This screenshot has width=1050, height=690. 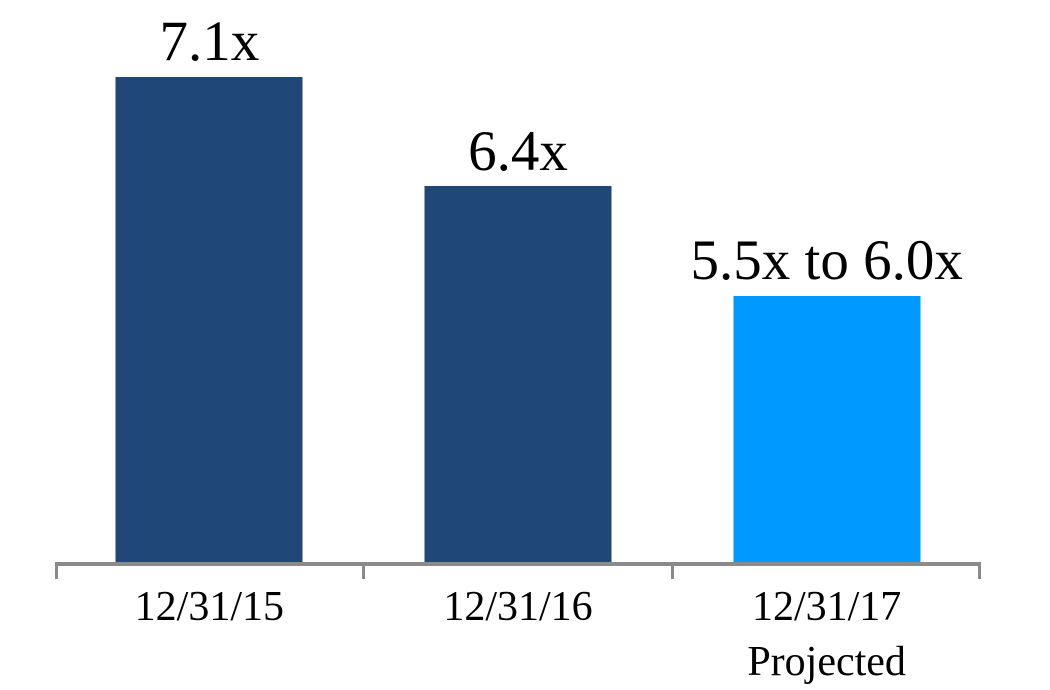 What do you see at coordinates (209, 42) in the screenshot?
I see `bar-value-label: 7.1x` at bounding box center [209, 42].